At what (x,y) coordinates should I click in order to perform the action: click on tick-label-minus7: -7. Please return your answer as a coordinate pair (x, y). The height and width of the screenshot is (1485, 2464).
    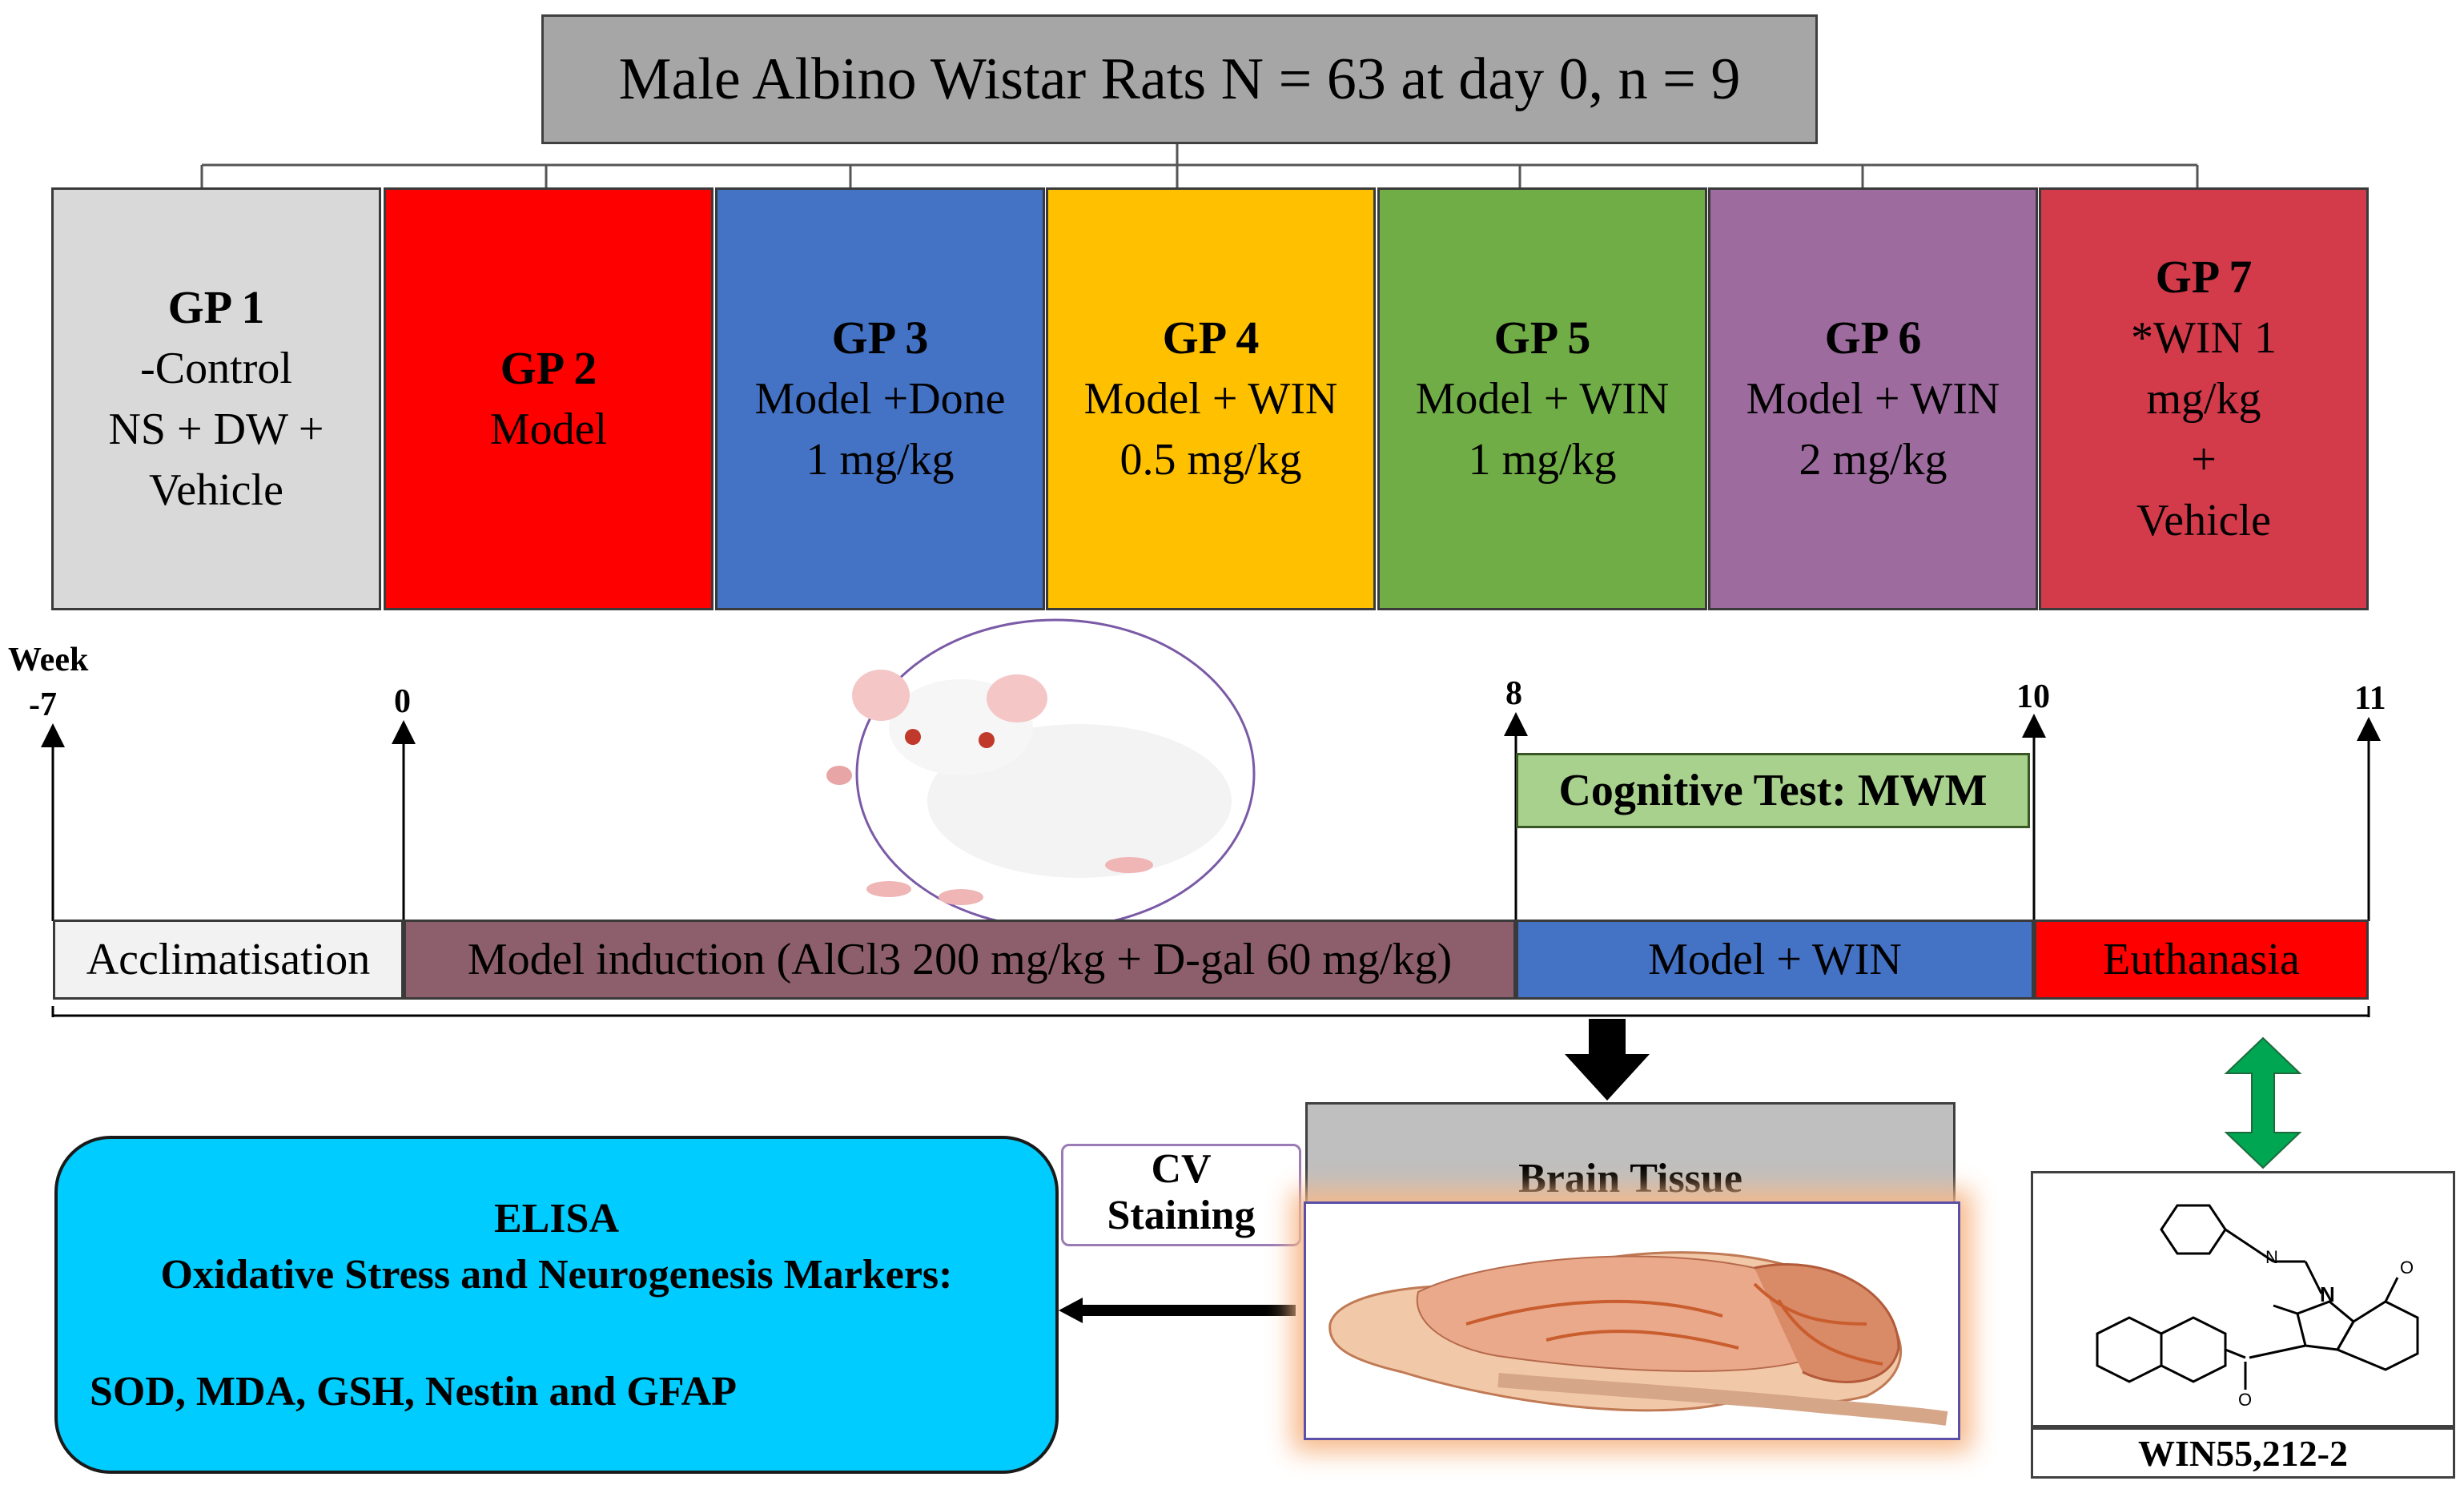
    Looking at the image, I should click on (43, 704).